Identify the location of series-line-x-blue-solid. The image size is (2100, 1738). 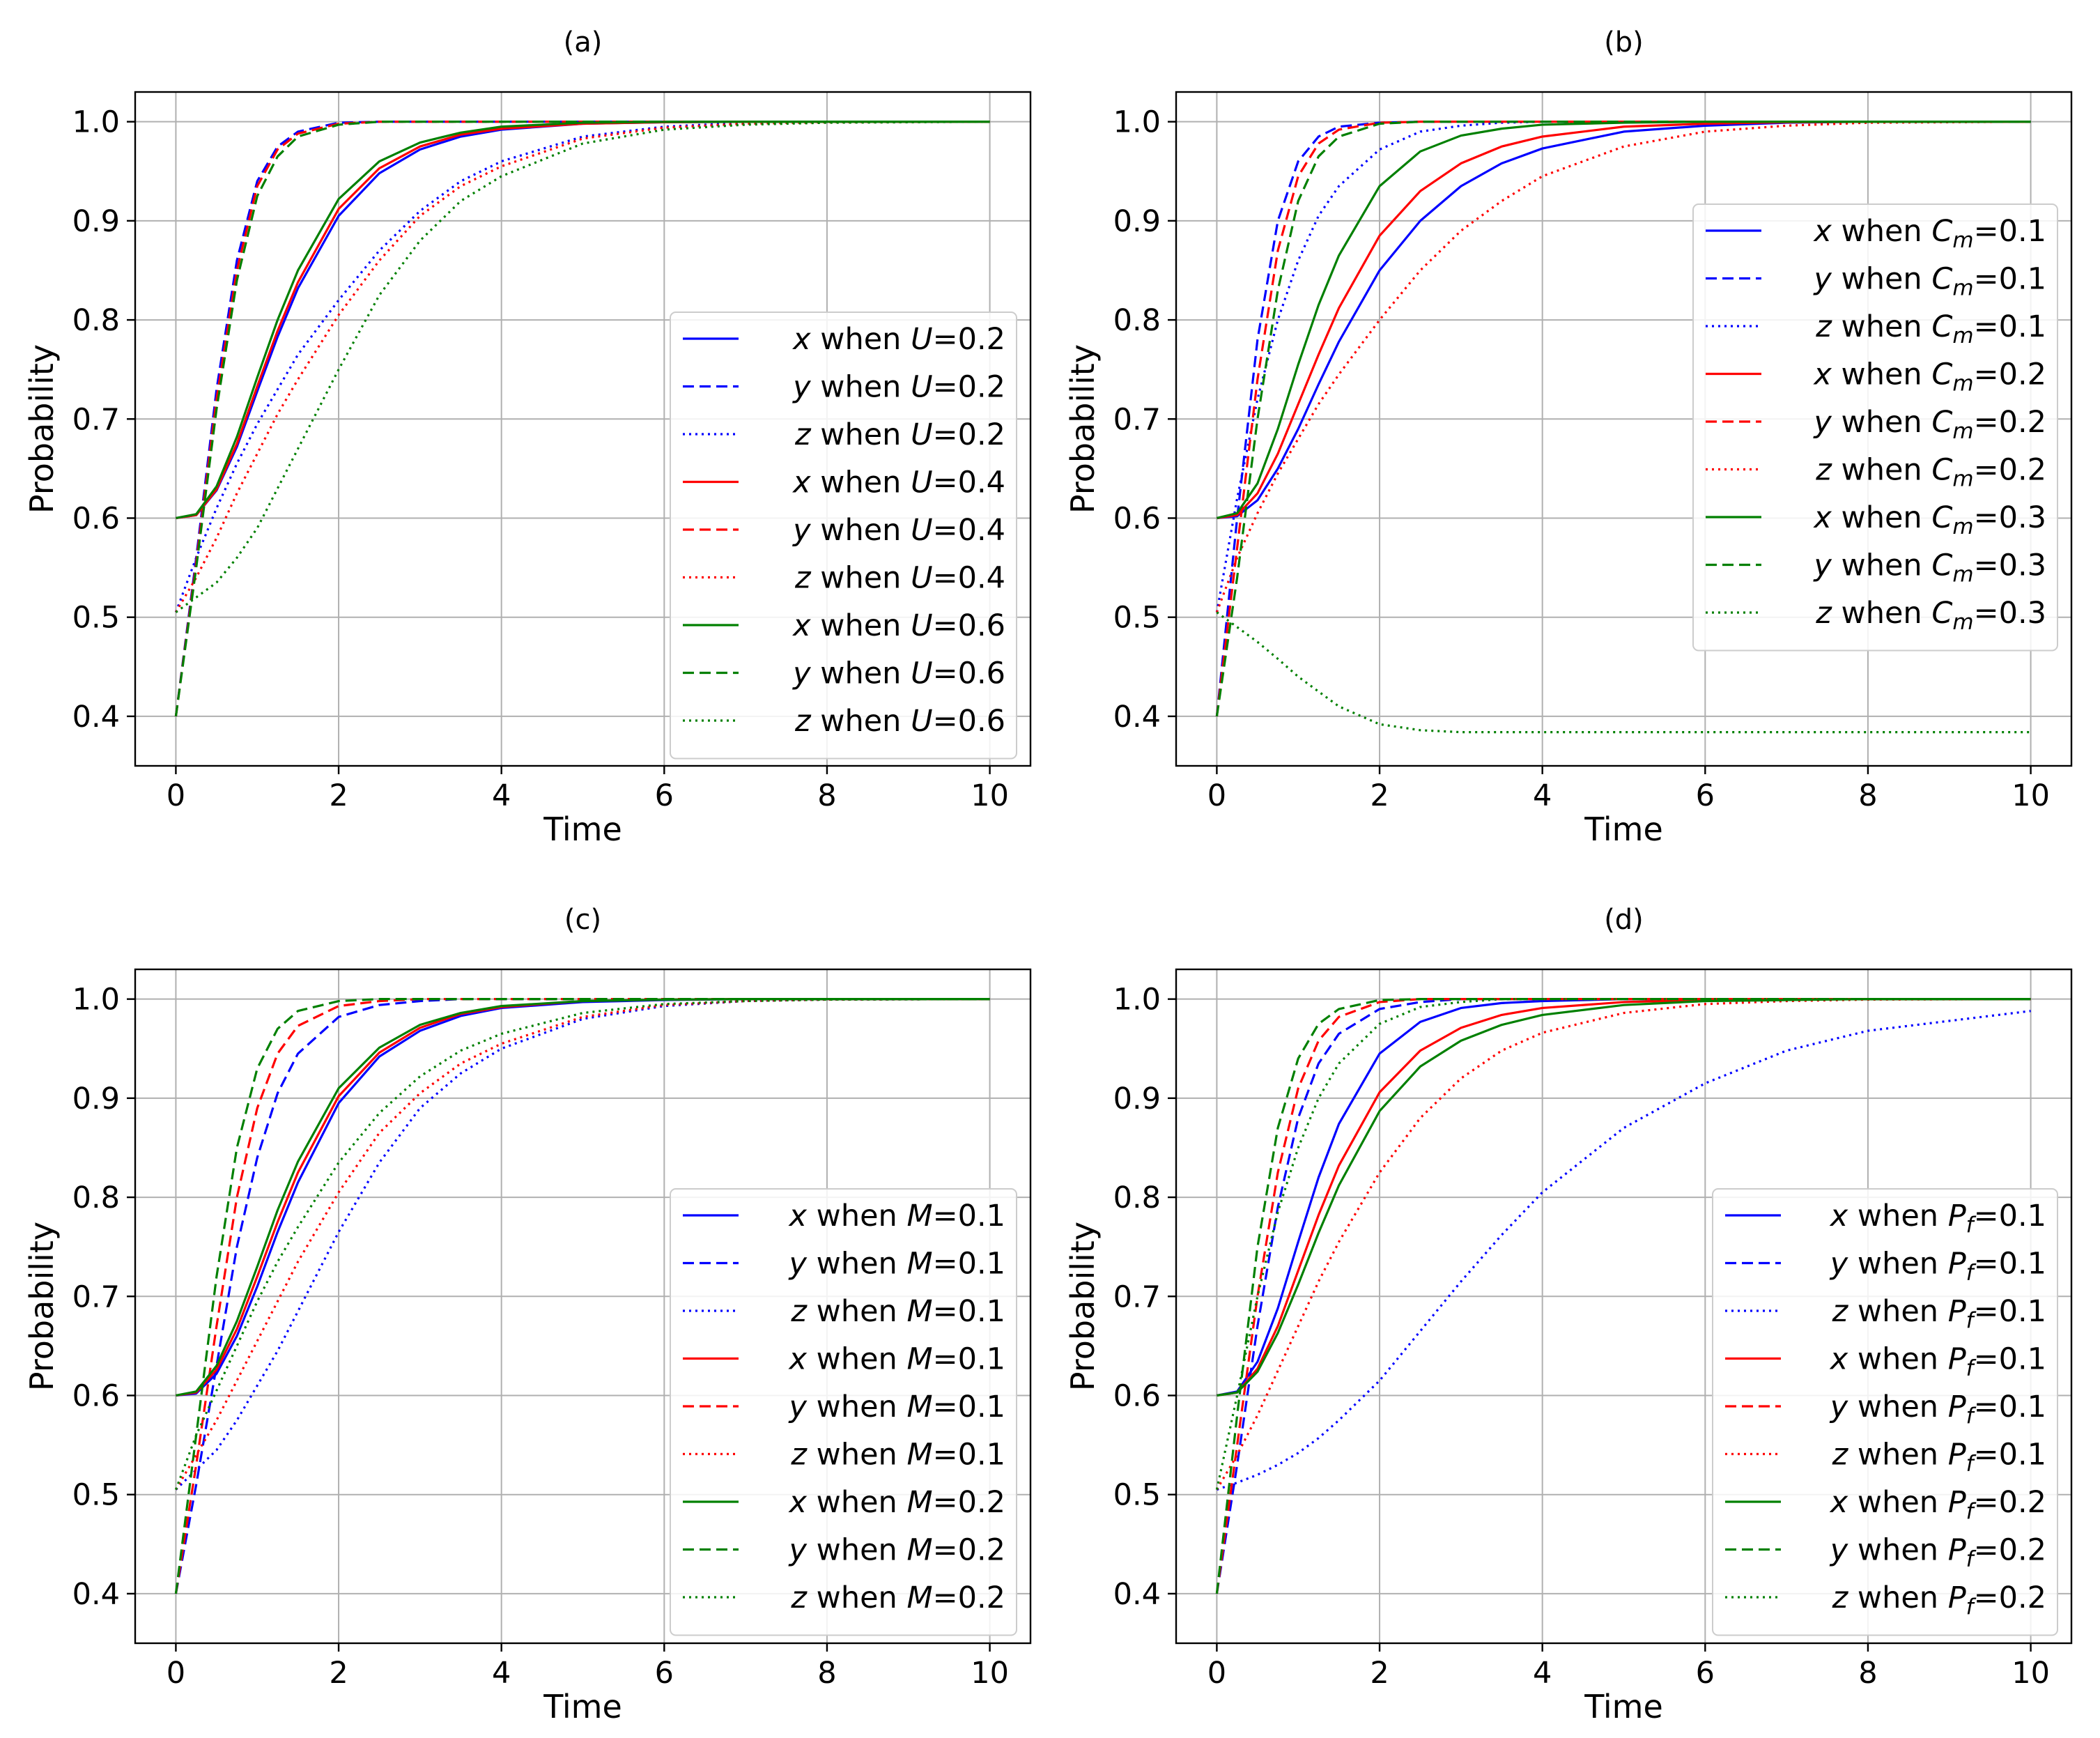
(1624, 320).